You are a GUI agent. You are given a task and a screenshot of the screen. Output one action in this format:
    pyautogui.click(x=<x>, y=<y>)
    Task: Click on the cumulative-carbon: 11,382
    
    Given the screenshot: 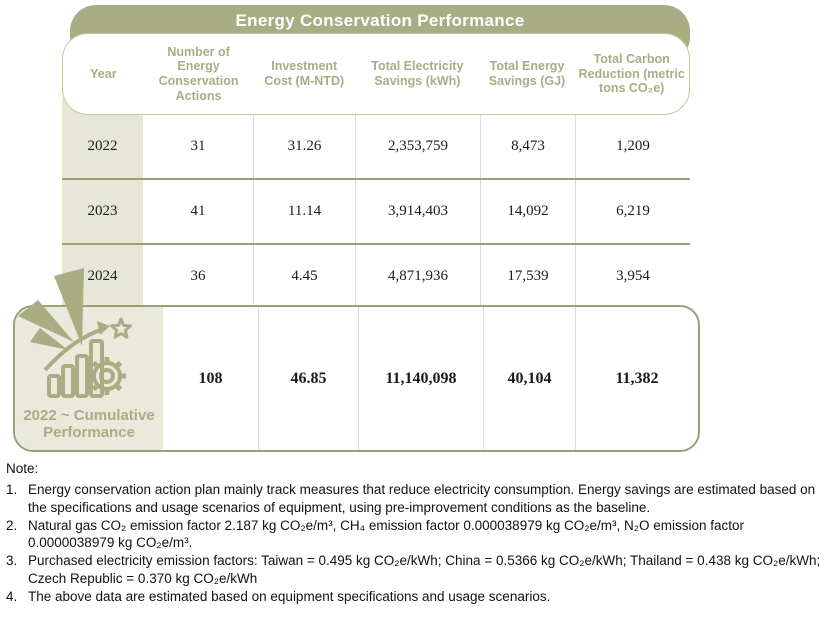 What is the action you would take?
    pyautogui.click(x=636, y=378)
    